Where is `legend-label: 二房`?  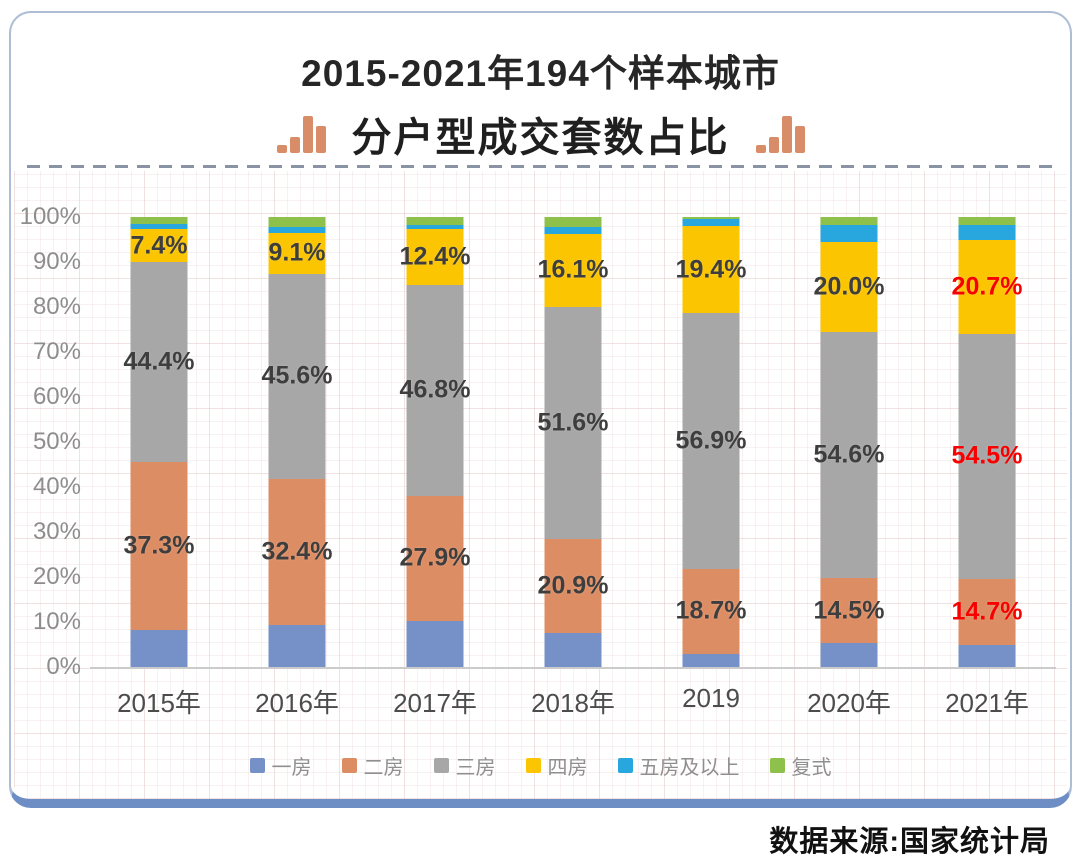
legend-label: 二房 is located at coordinates (383, 768).